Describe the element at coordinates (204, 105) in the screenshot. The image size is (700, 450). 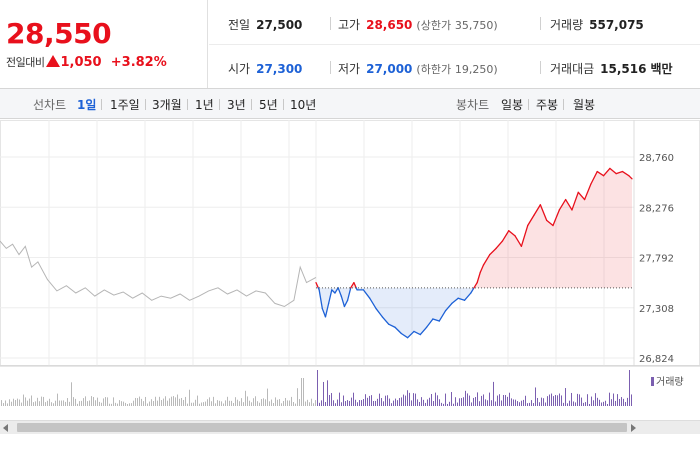
I see `period-1y-tab: 1년` at that location.